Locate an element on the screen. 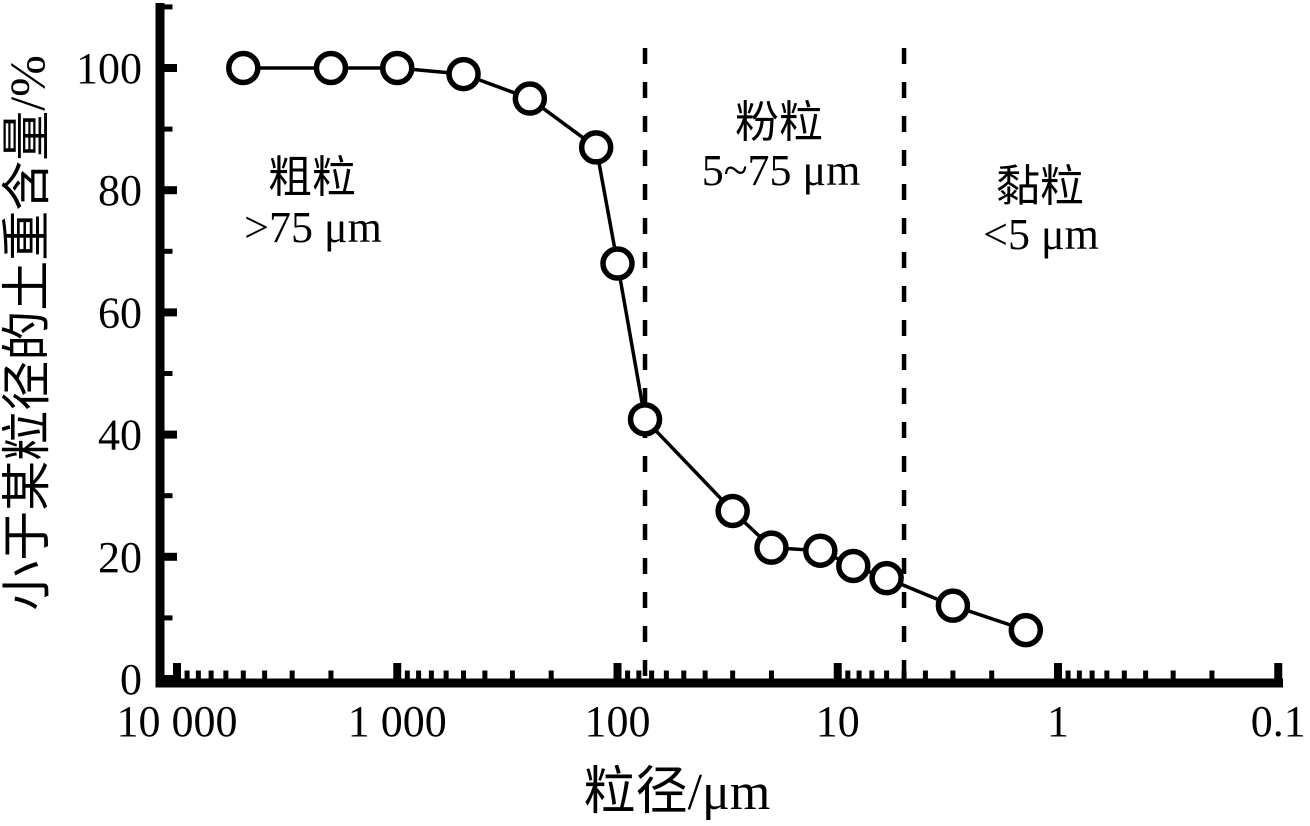 This screenshot has height=826, width=1310. annotation-clay-region: 黏粒 <5 μm is located at coordinates (1041, 210).